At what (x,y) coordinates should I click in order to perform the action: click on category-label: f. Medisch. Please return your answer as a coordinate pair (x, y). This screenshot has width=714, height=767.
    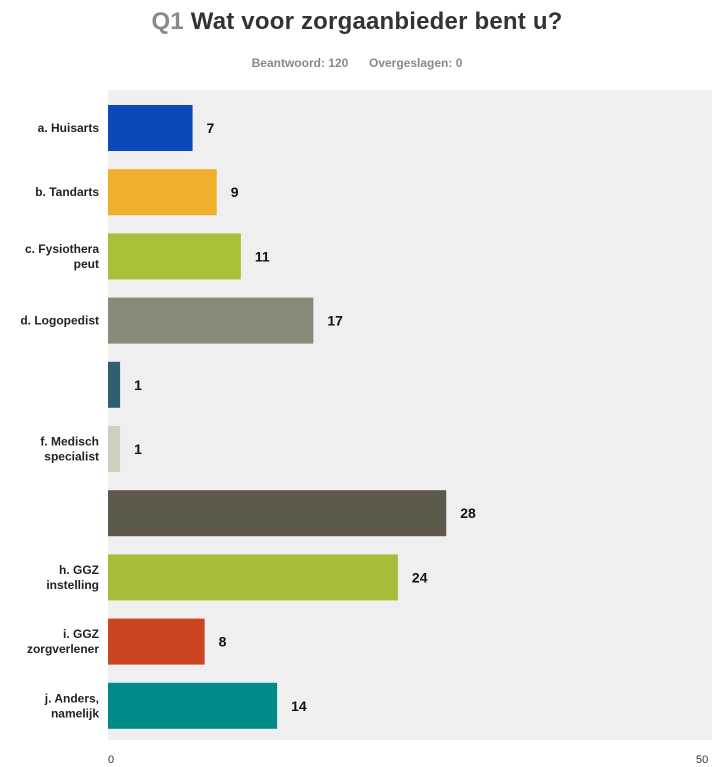
    Looking at the image, I should click on (69, 442).